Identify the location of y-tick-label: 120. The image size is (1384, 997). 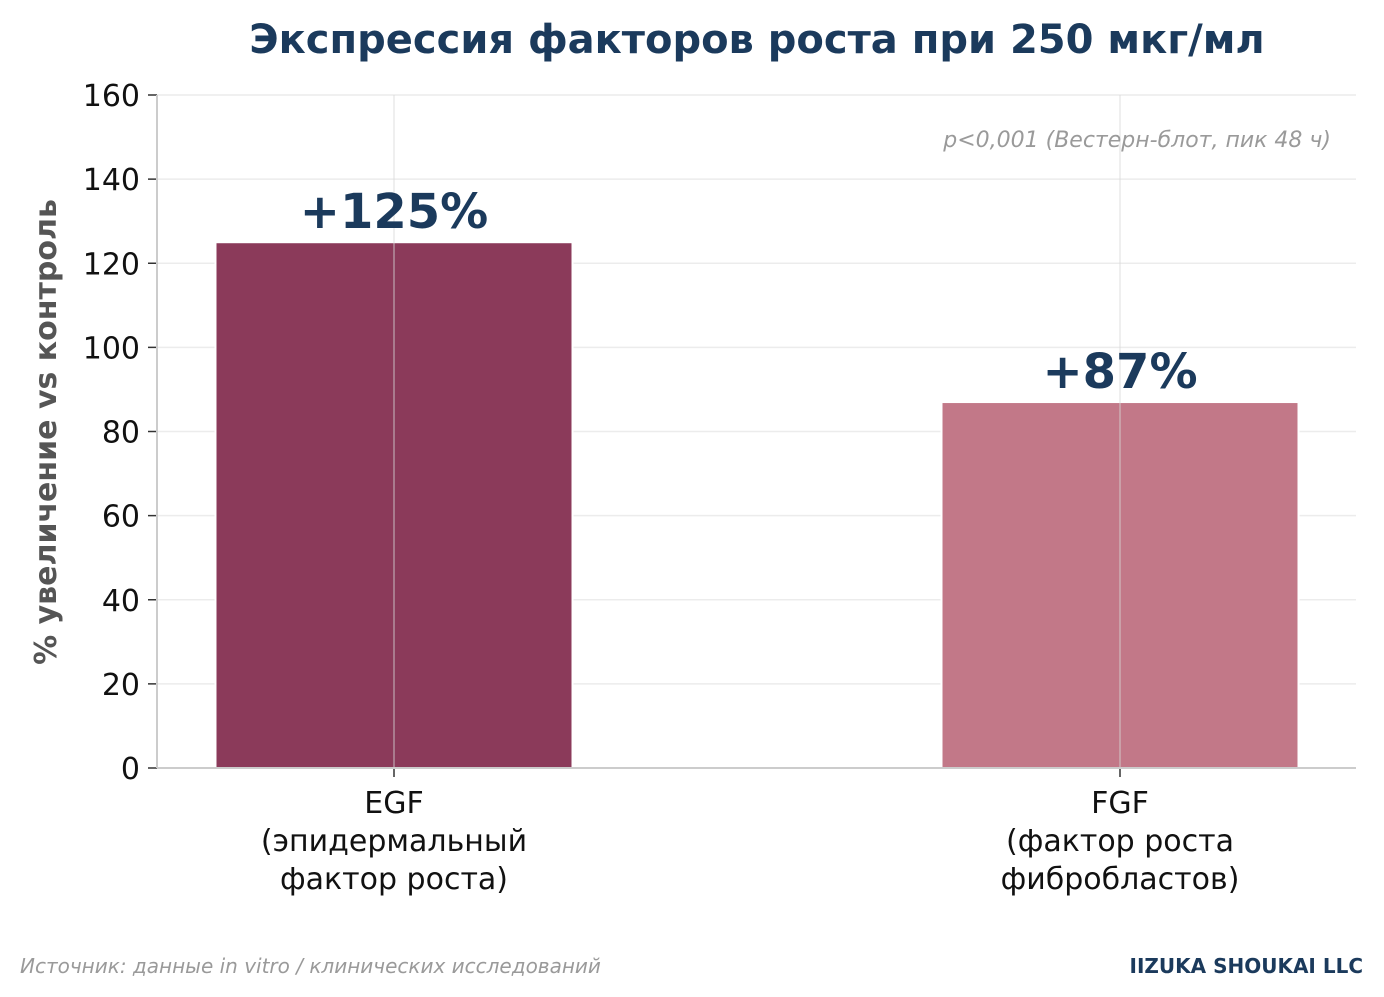
(111, 264).